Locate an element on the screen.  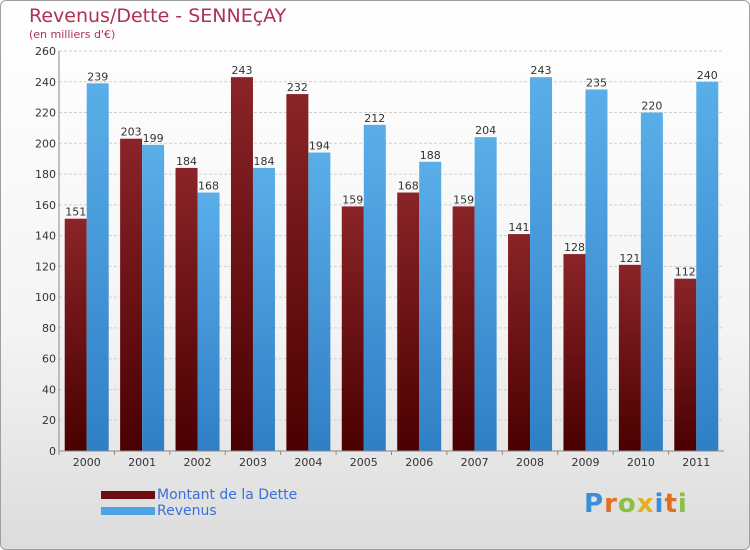
value-label: 204 is located at coordinates (485, 130).